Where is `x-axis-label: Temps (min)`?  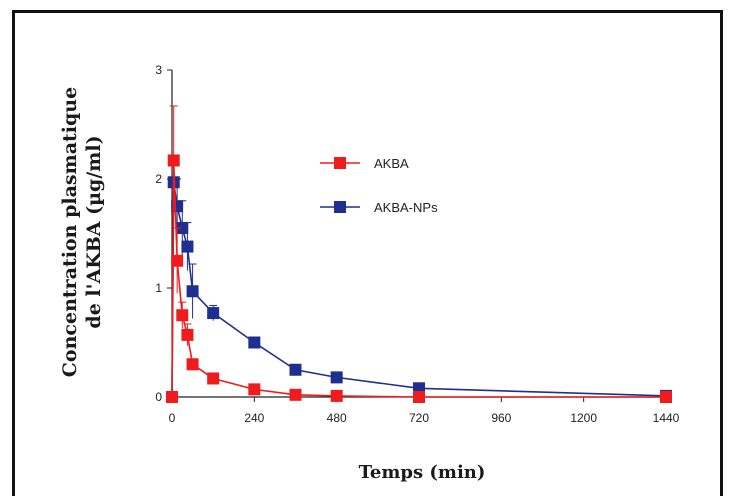
x-axis-label: Temps (min) is located at coordinates (422, 472).